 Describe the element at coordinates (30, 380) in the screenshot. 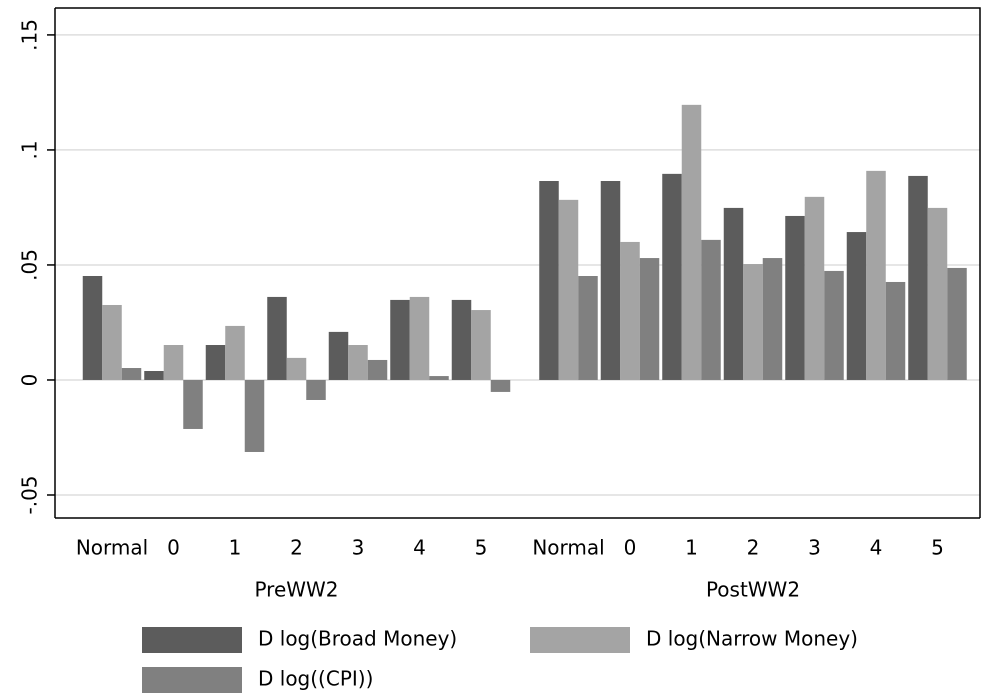

I see `y-tick-label: 0` at that location.